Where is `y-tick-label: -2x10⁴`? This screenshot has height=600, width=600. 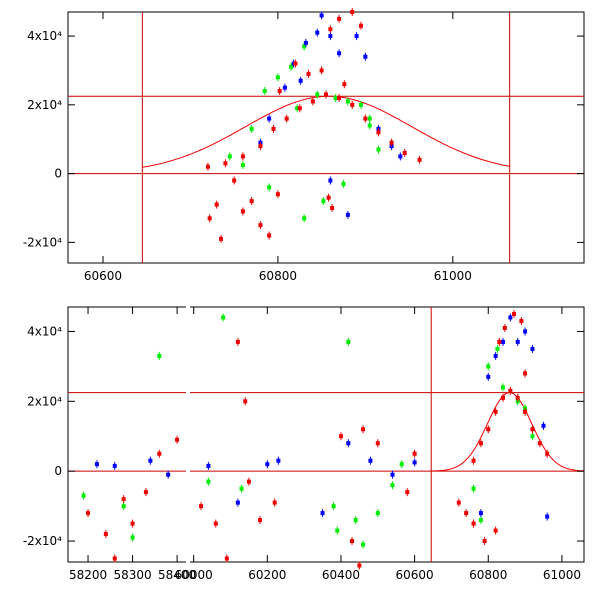
y-tick-label: -2x10⁴ is located at coordinates (42, 242).